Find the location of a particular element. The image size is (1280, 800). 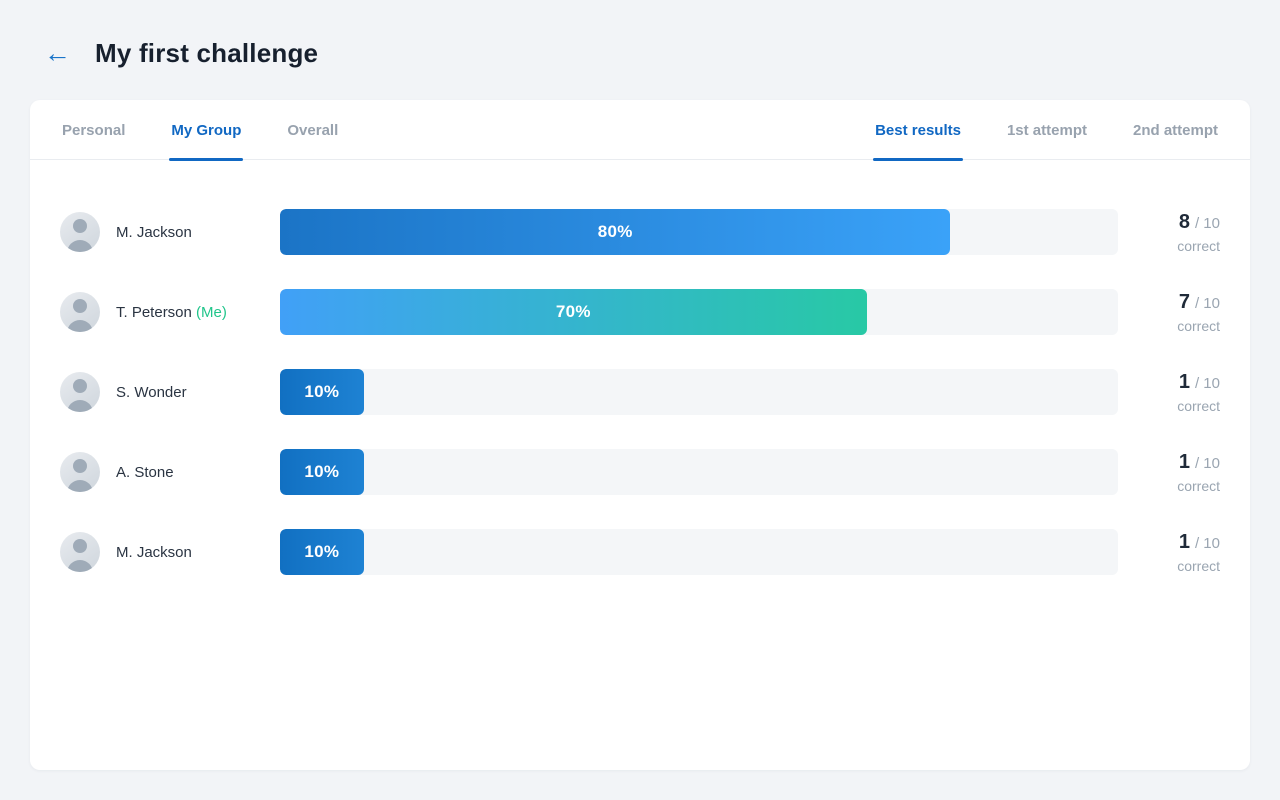

percent-label: 70% is located at coordinates (573, 311).